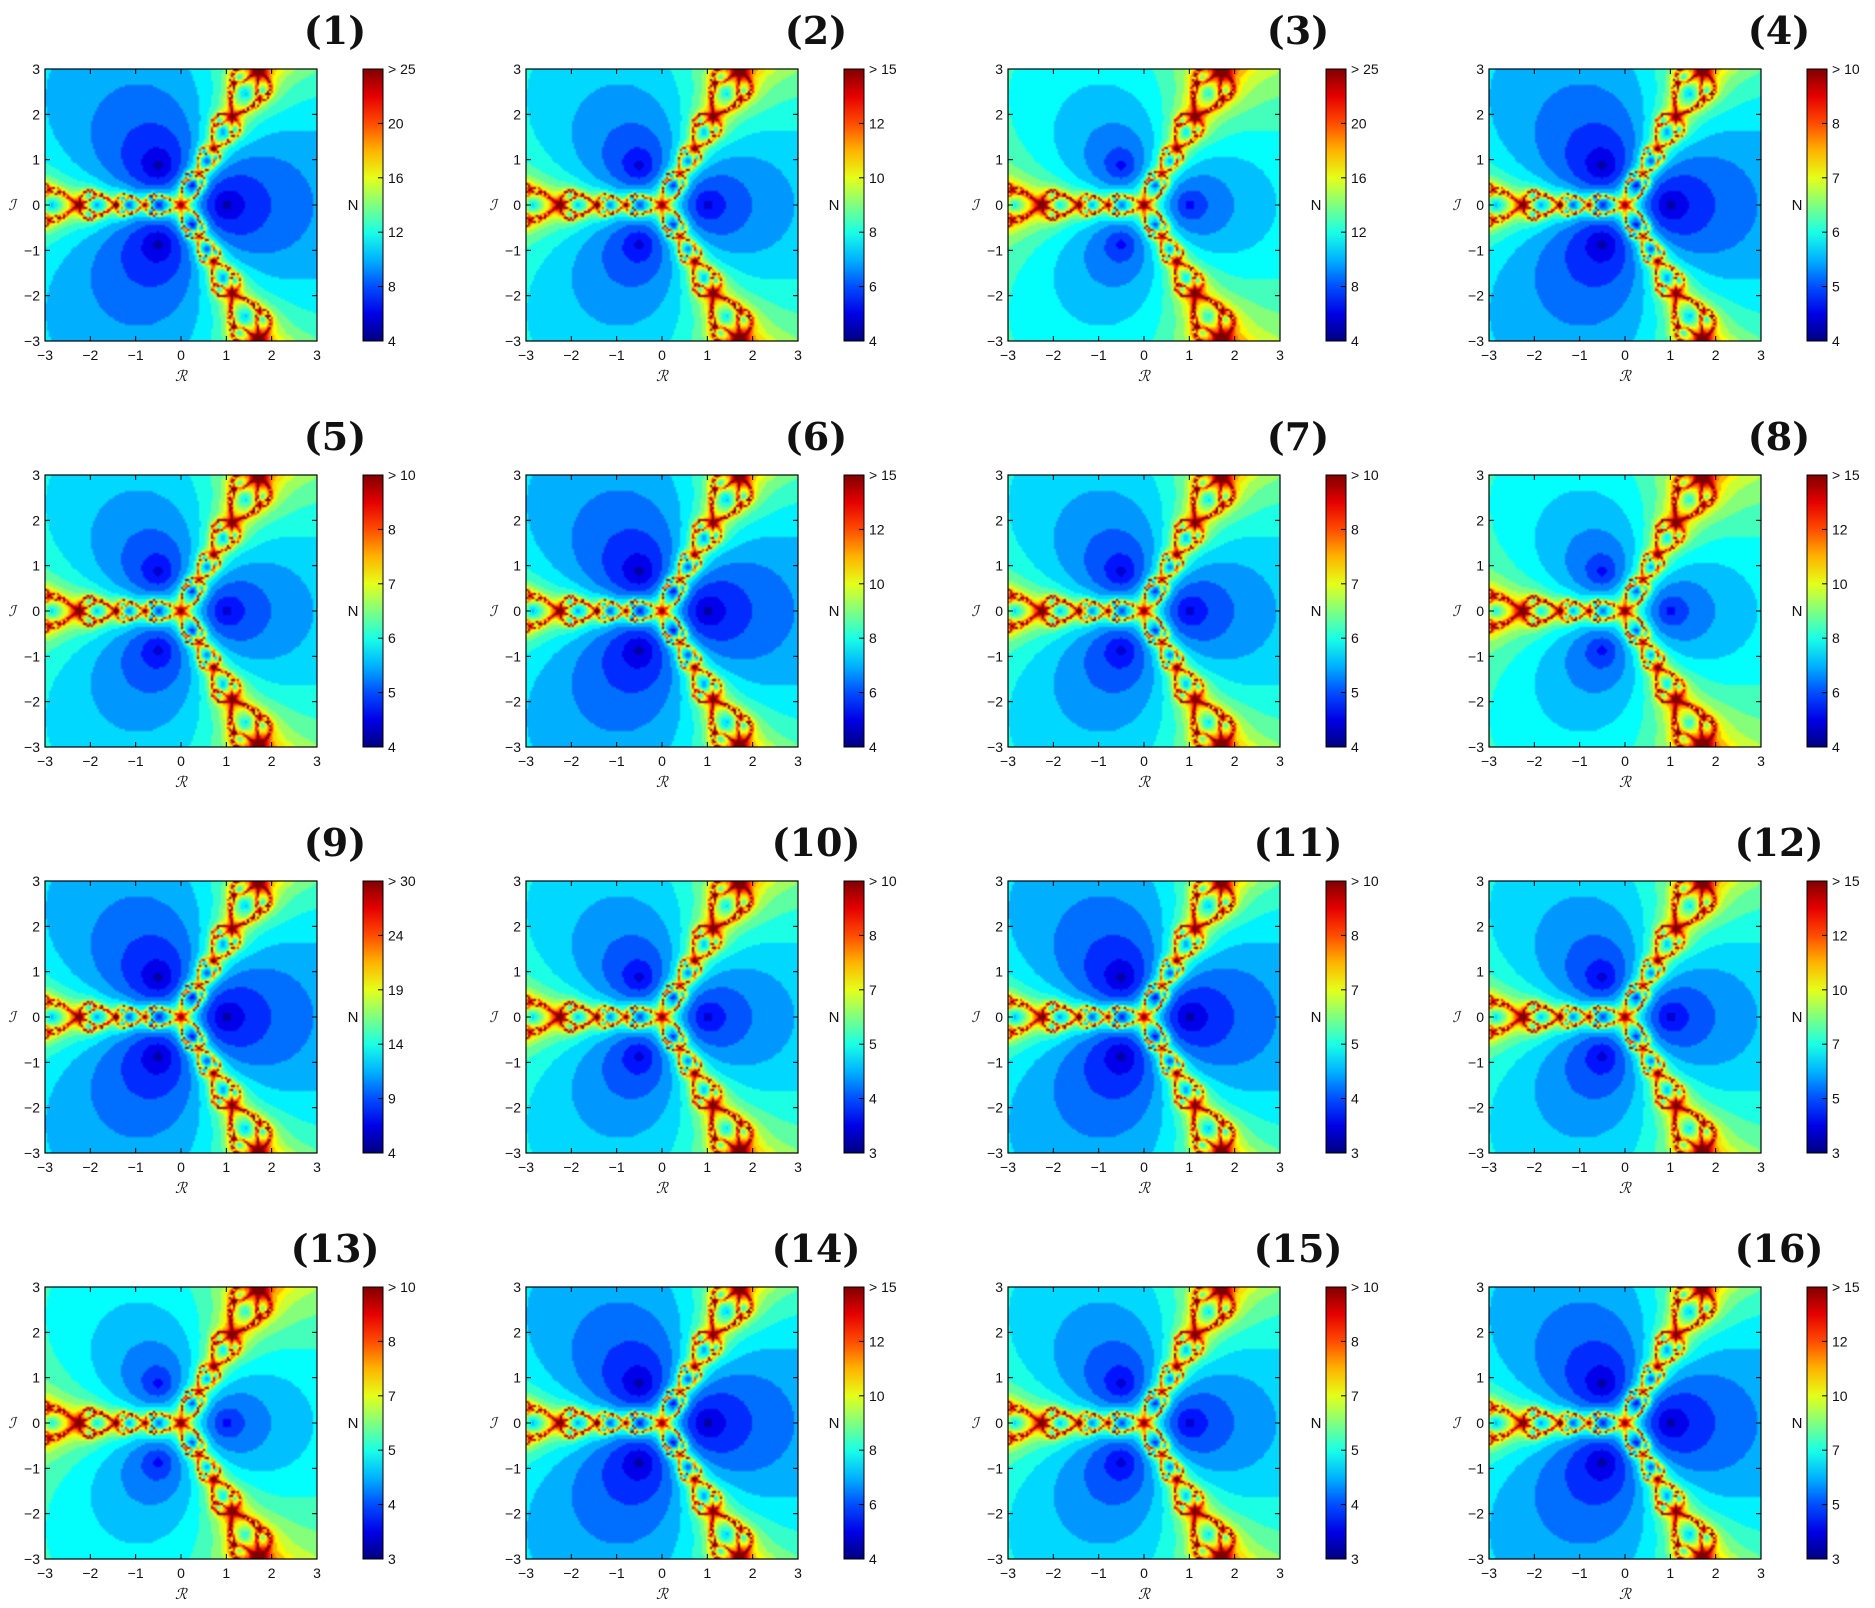 The image size is (1875, 1608). Describe the element at coordinates (1365, 1287) in the screenshot. I see `colorbar-tick-label: > 10` at that location.